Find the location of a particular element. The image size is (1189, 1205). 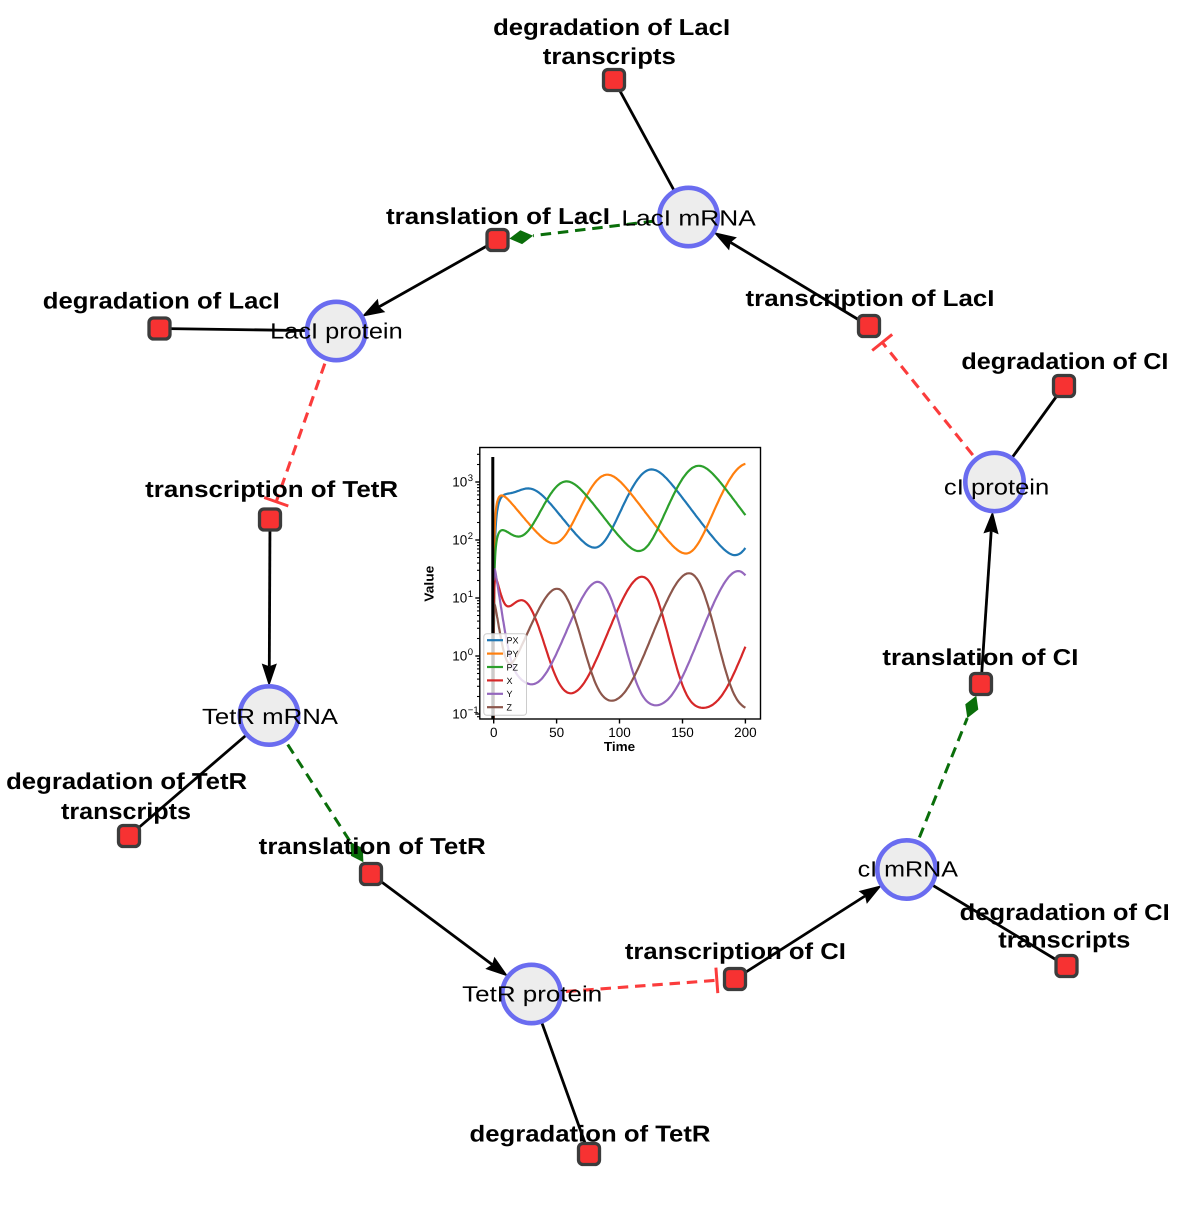

svg-text: 1 is located at coordinates (470, 594).